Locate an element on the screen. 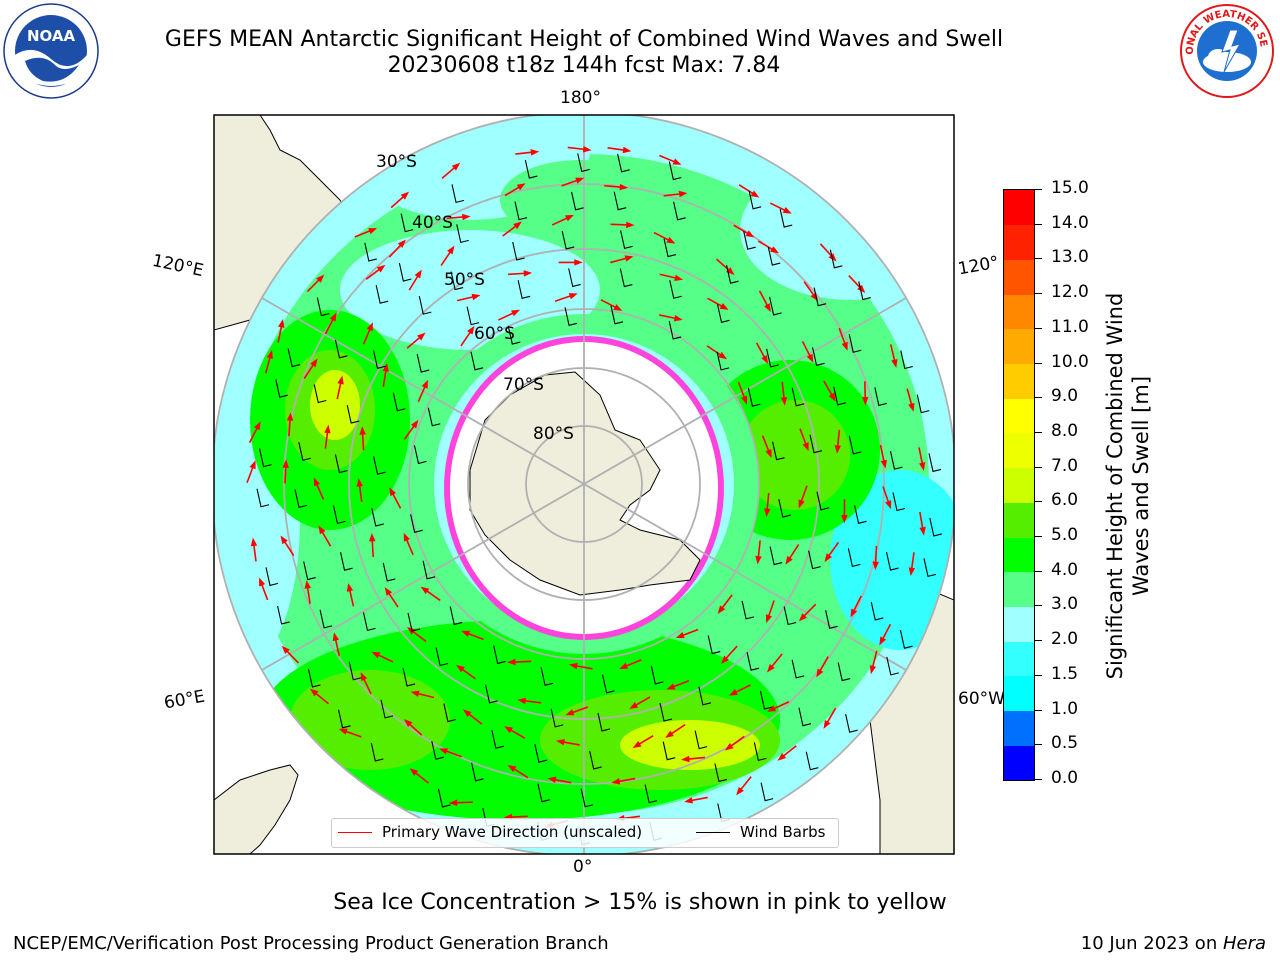  colorbar-tick-label: 12.0 is located at coordinates (1070, 292).